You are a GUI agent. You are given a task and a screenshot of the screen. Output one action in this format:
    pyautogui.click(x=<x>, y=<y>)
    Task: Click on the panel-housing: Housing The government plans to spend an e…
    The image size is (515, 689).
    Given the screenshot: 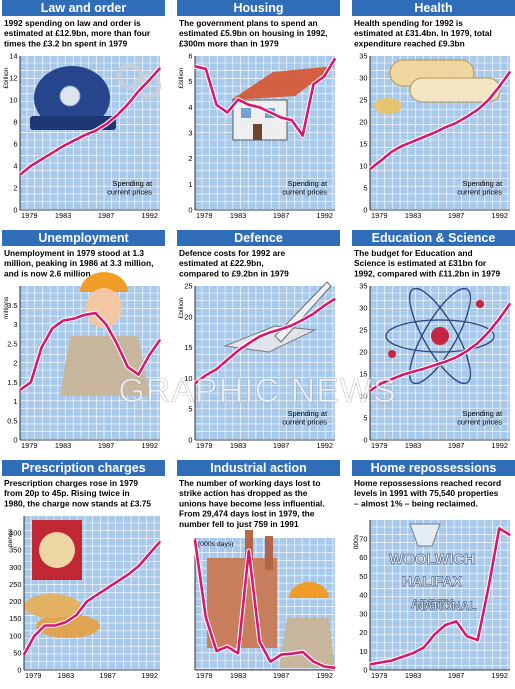 What is the action you would take?
    pyautogui.click(x=258, y=109)
    